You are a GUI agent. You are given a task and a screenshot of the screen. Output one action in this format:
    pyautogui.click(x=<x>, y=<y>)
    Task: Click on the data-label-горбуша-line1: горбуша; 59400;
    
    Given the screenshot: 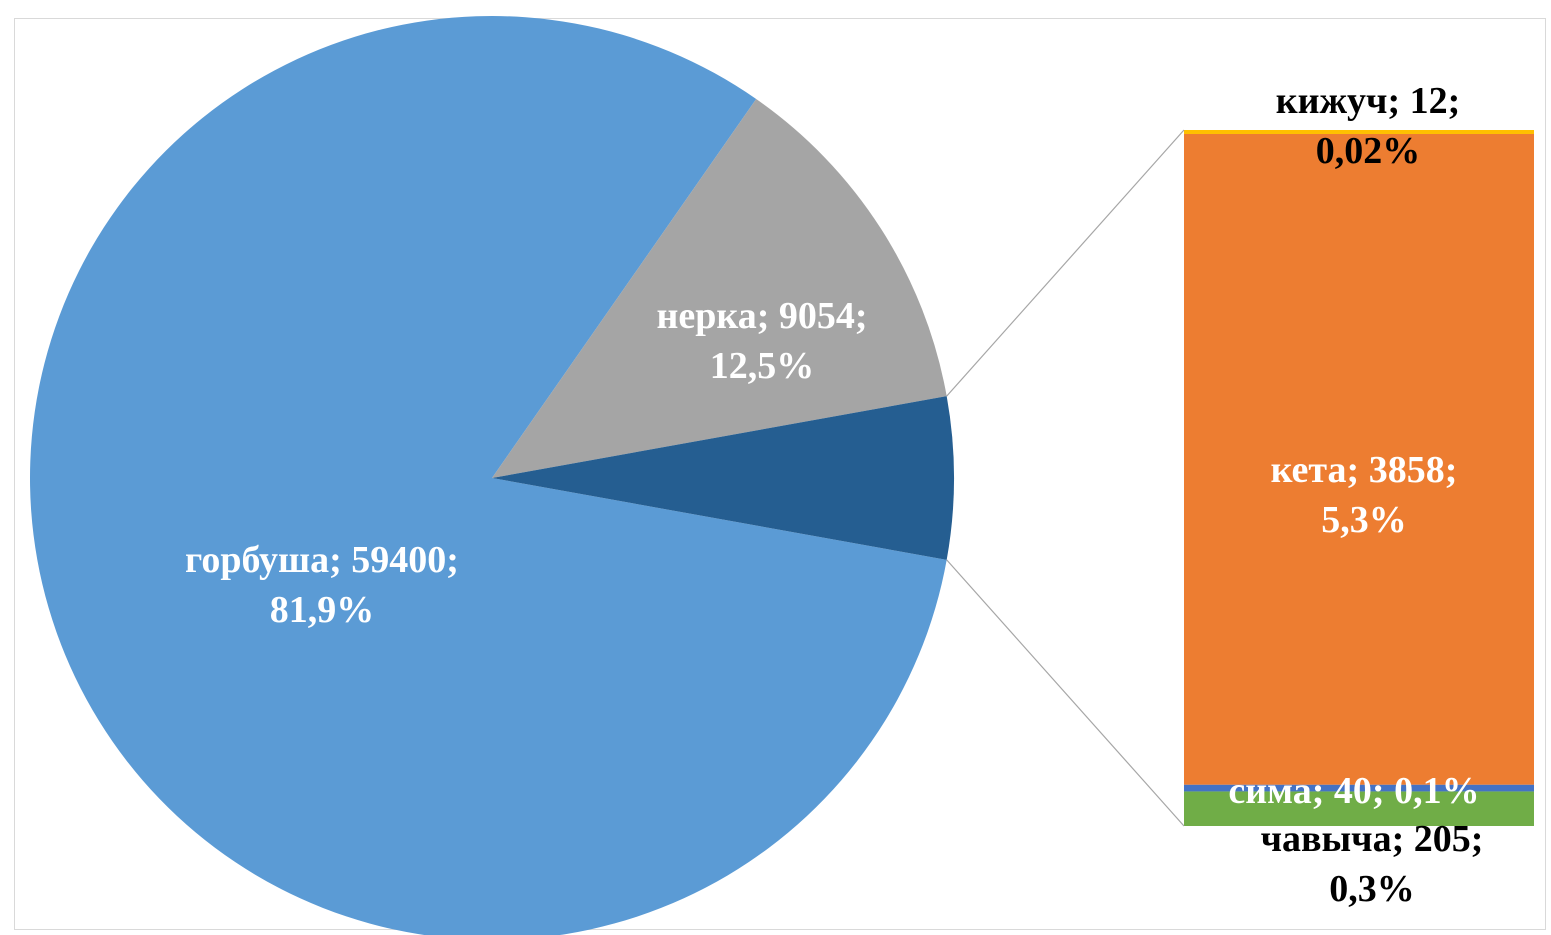 What is the action you would take?
    pyautogui.click(x=322, y=560)
    